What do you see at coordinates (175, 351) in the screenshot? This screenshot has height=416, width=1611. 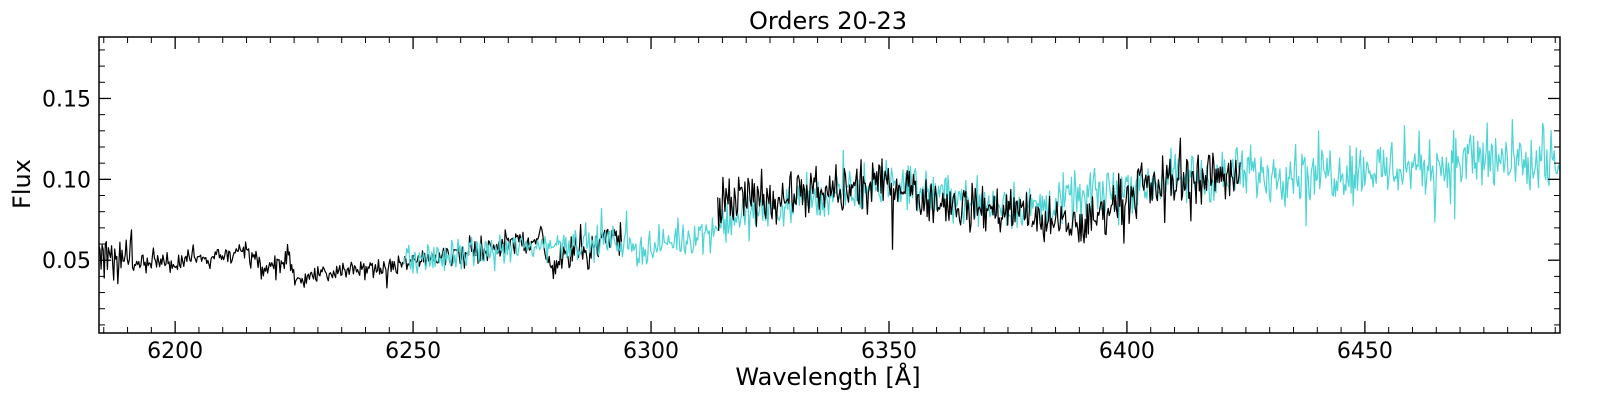 I see `x-tick-label: 6200` at bounding box center [175, 351].